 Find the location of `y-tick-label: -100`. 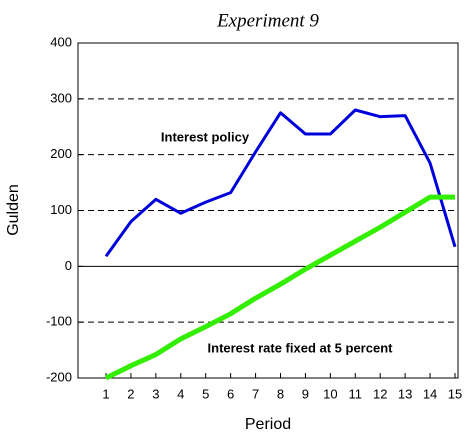

y-tick-label: -100 is located at coordinates (59, 321).